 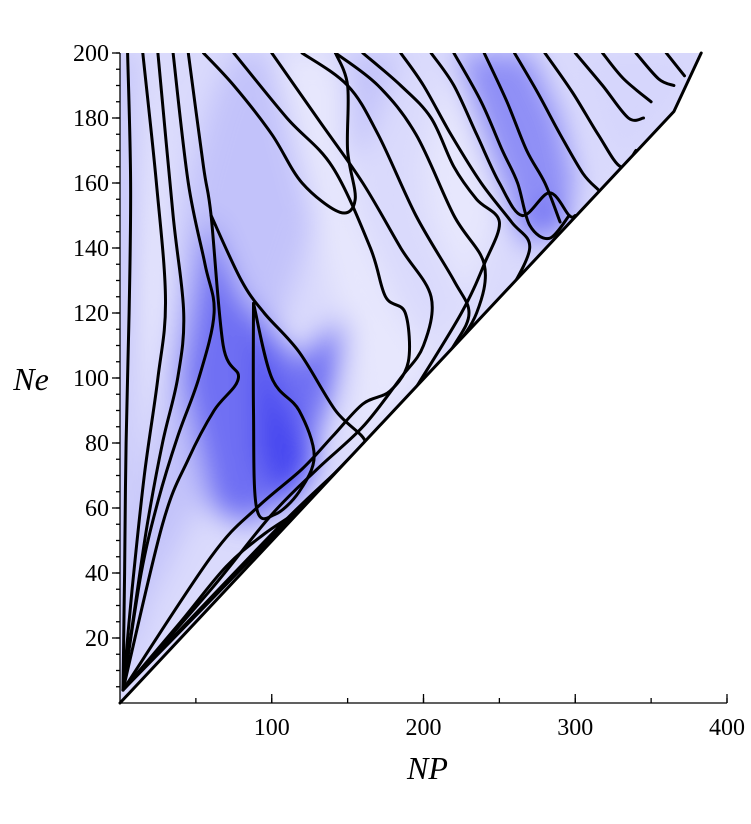 I want to click on x-axis-title: NP, so click(x=427, y=768).